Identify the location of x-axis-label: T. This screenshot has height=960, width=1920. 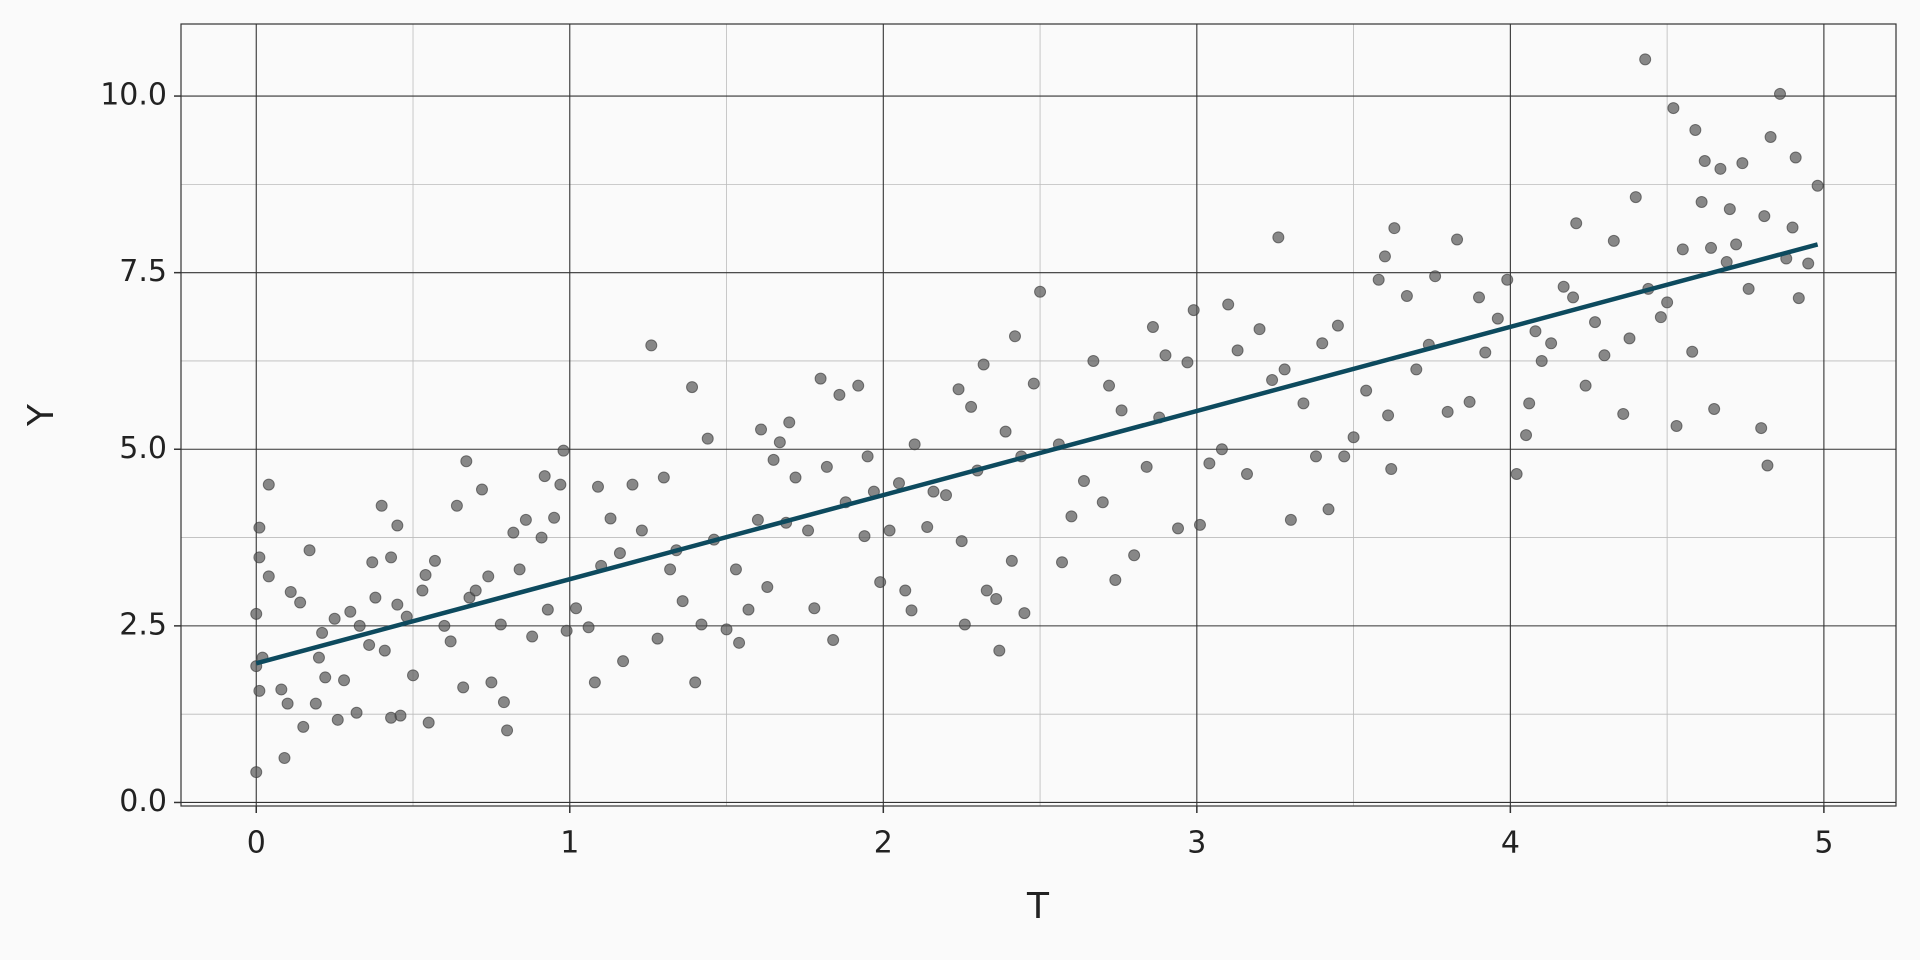
(1038, 906).